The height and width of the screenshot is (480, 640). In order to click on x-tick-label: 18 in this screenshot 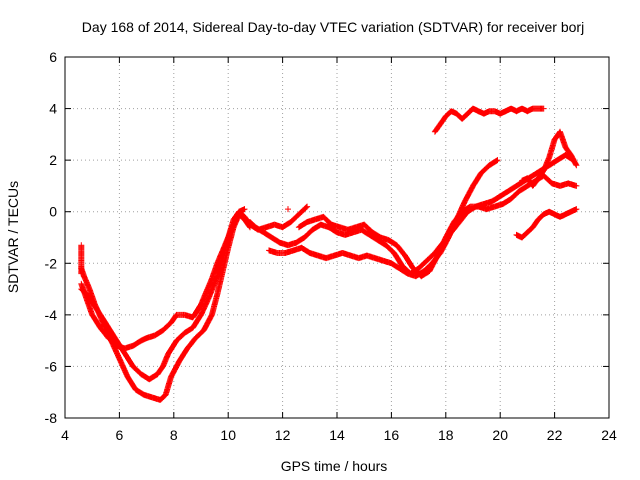, I will do `click(446, 435)`.